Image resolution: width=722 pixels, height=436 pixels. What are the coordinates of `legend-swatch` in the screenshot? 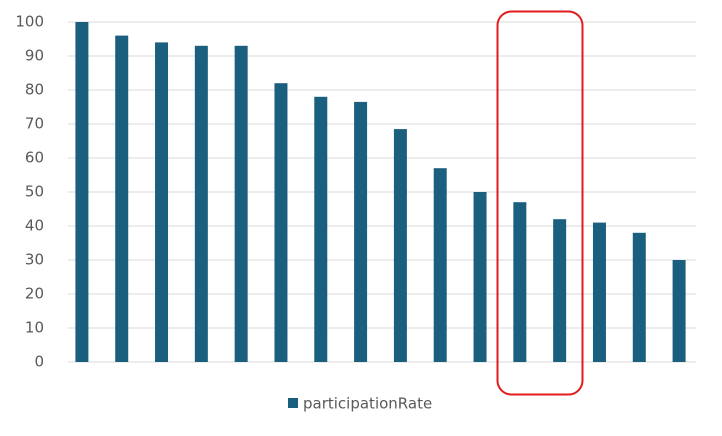 It's located at (293, 403).